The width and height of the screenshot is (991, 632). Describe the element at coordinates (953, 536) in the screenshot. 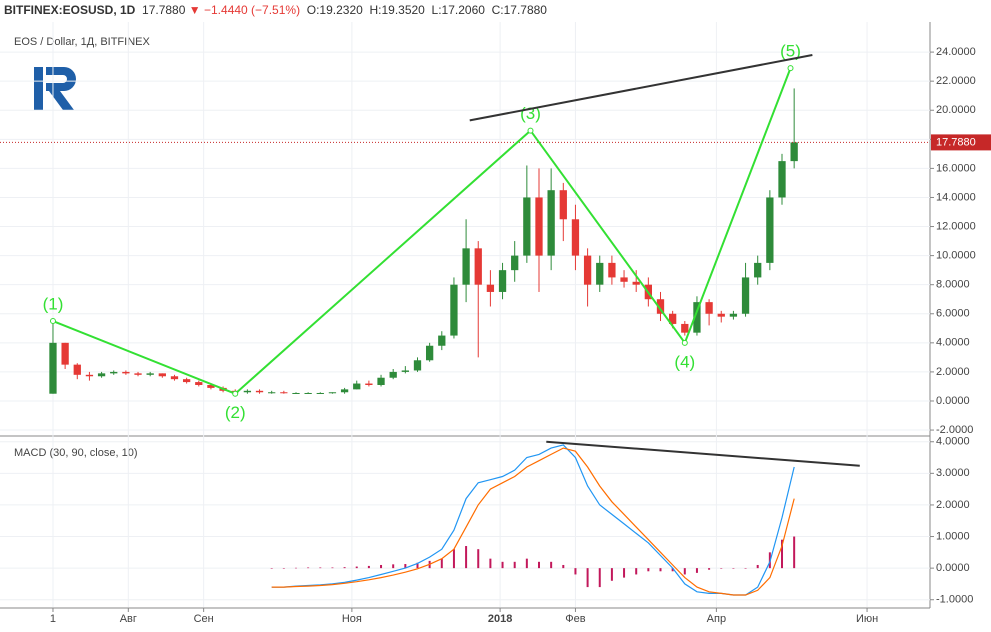

I see `y-tick-label: 1.0000` at that location.